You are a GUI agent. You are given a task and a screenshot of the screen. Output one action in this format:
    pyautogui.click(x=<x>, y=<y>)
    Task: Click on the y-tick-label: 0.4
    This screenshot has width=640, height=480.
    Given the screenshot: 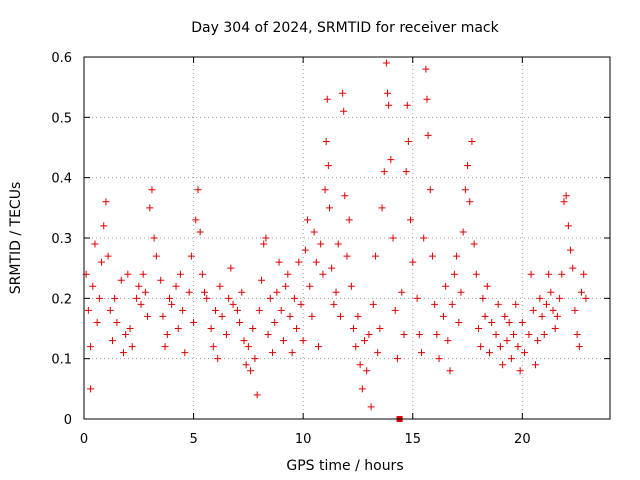 What is the action you would take?
    pyautogui.click(x=61, y=179)
    